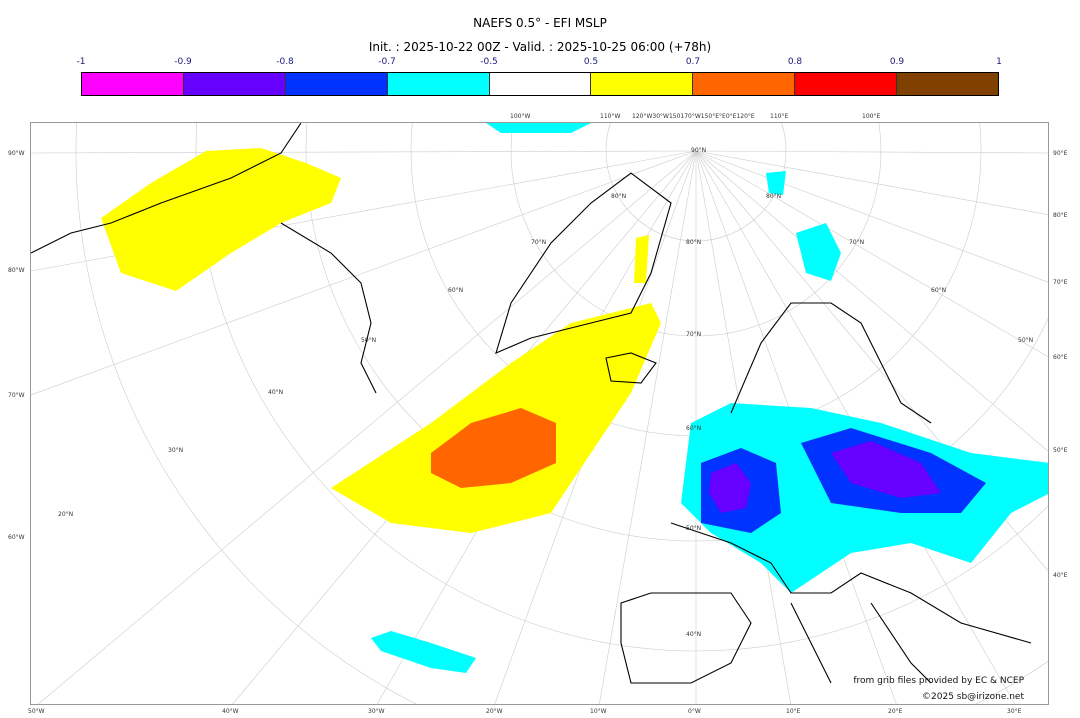  I want to click on axis-label: 30°E, so click(1014, 711).